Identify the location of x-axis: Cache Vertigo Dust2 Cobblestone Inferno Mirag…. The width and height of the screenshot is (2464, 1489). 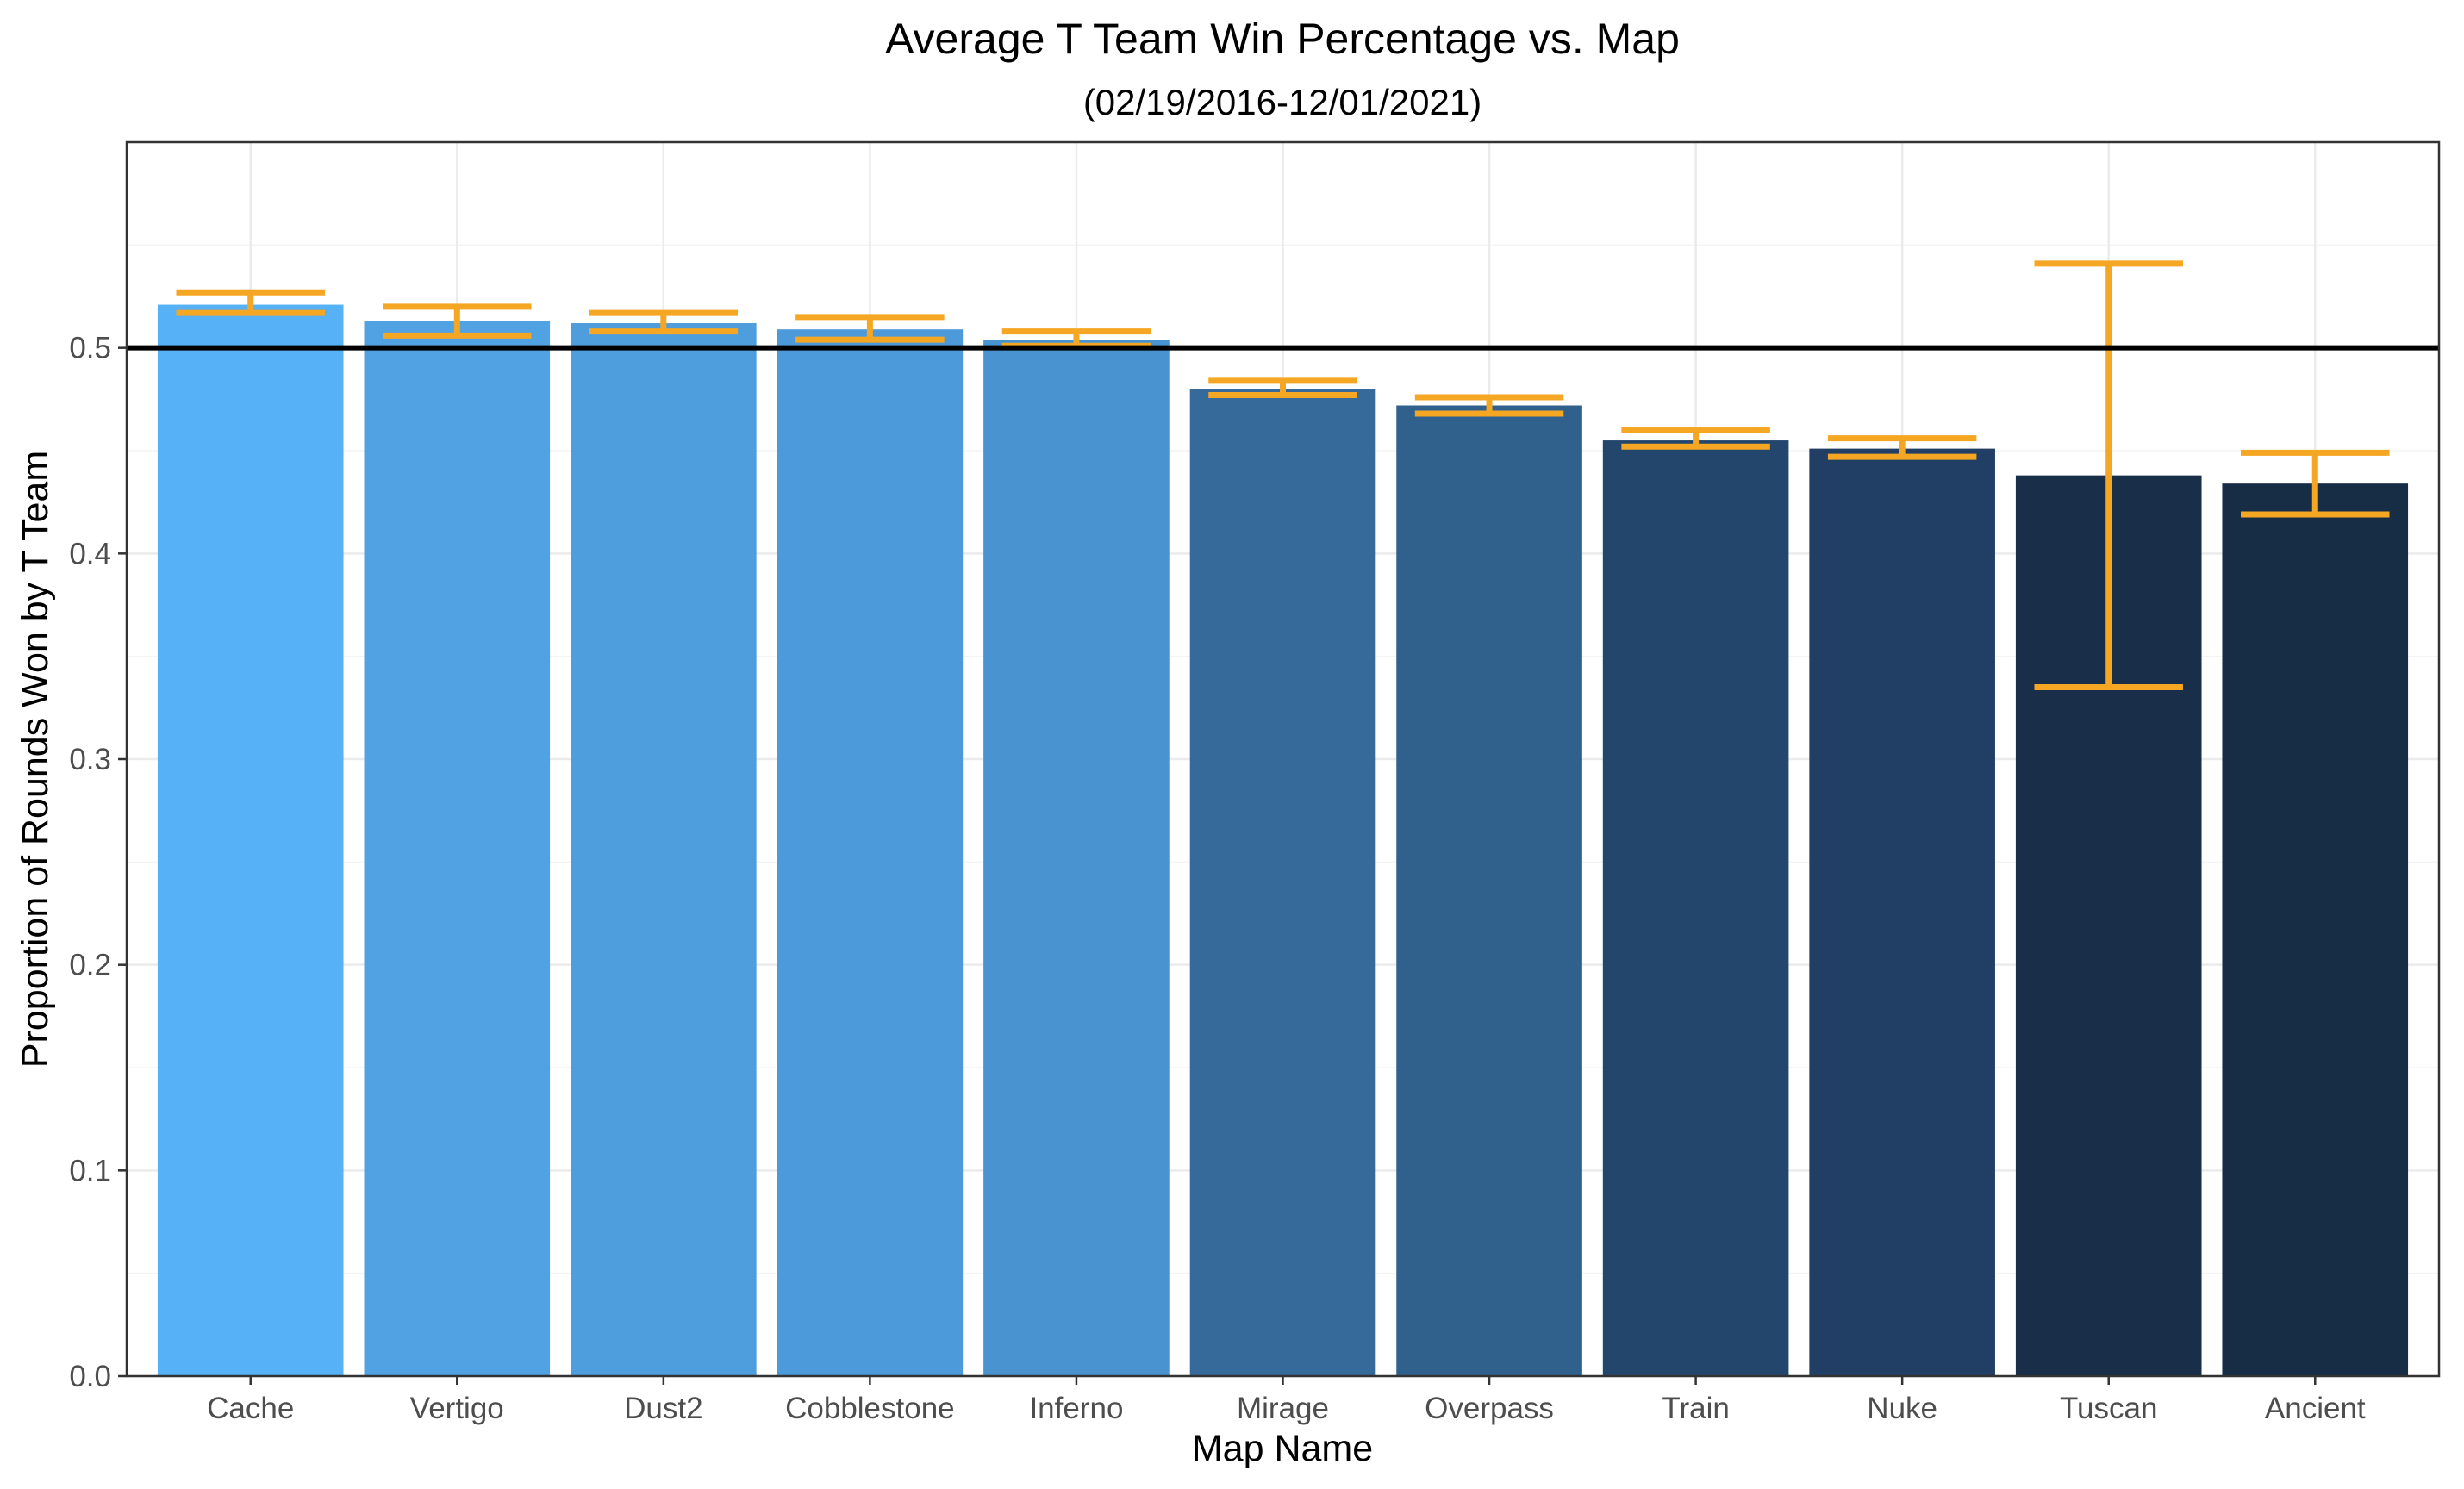
(1286, 1400).